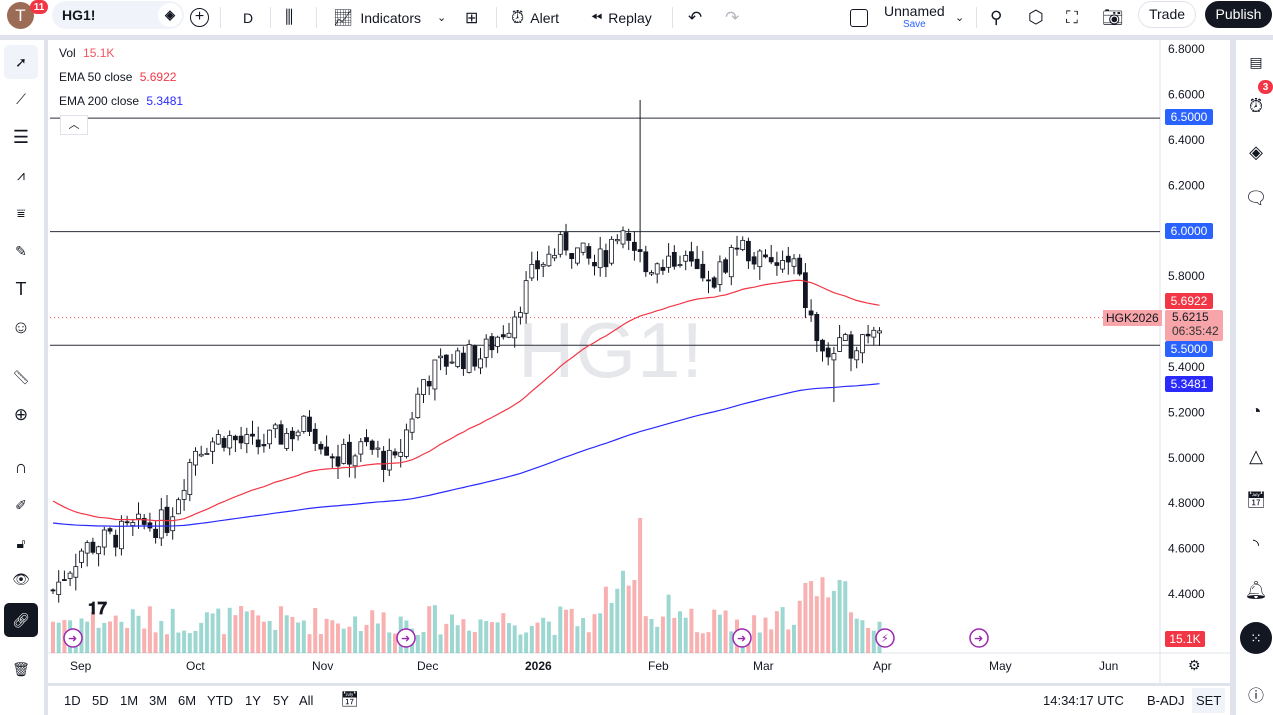 This screenshot has height=715, width=1273. Describe the element at coordinates (21, 466) in the screenshot. I see `magnet-icon: ∩` at that location.